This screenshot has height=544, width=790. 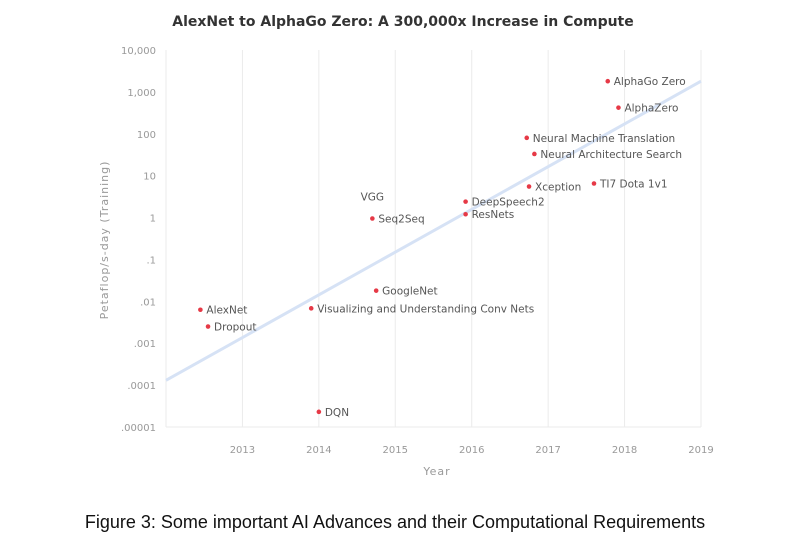 I want to click on x-tick-label: 2016, so click(x=471, y=450).